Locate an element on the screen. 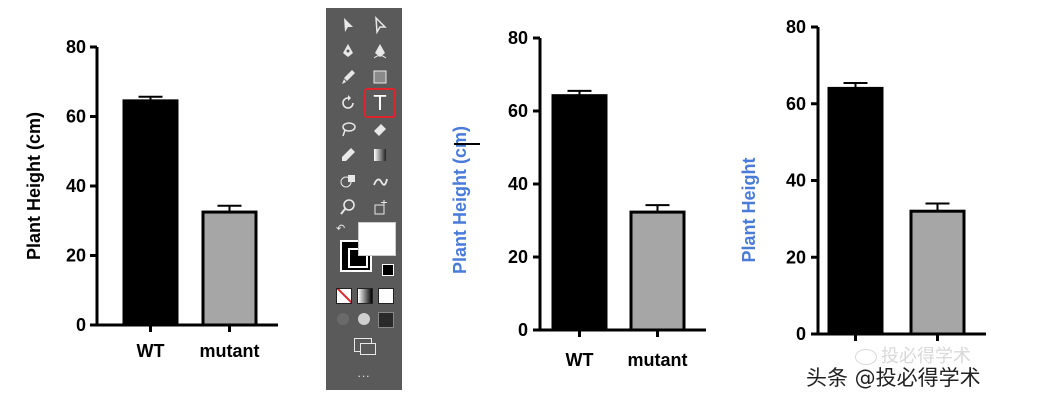 This screenshot has width=1044, height=401. pen-tool-icon is located at coordinates (348, 51).